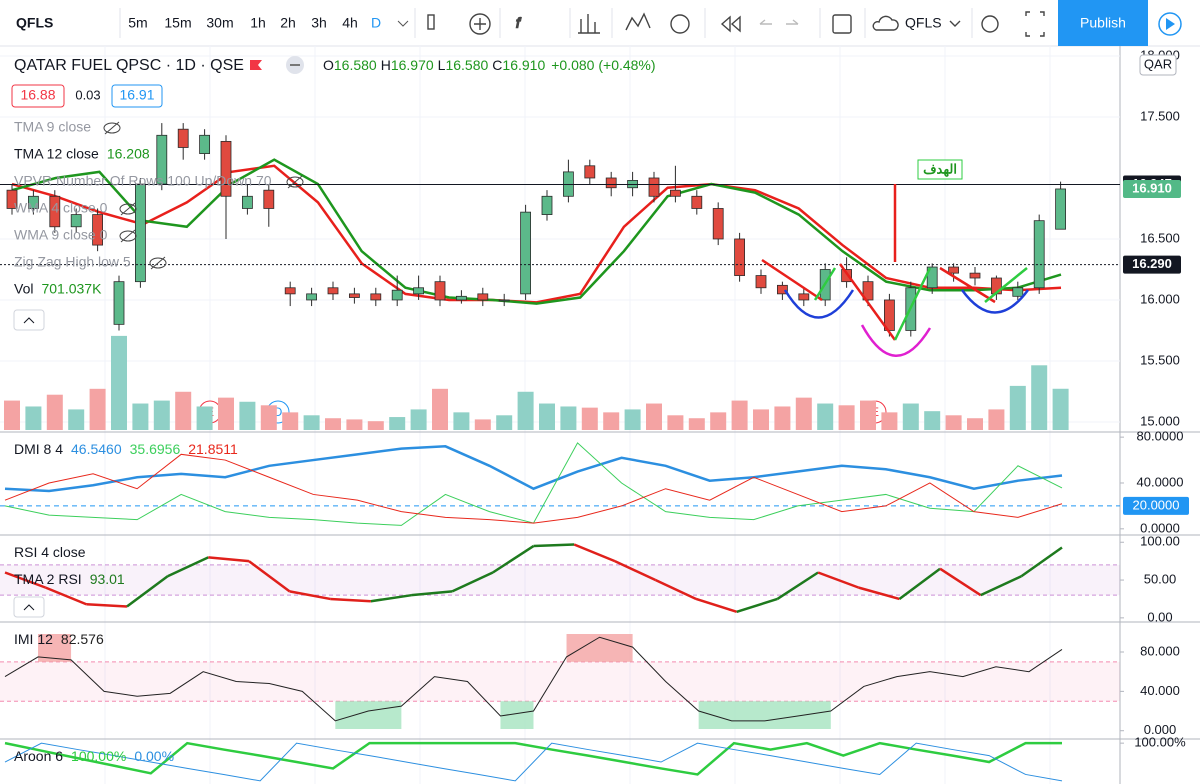  What do you see at coordinates (764, 715) in the screenshot?
I see `oversold-zone` at bounding box center [764, 715].